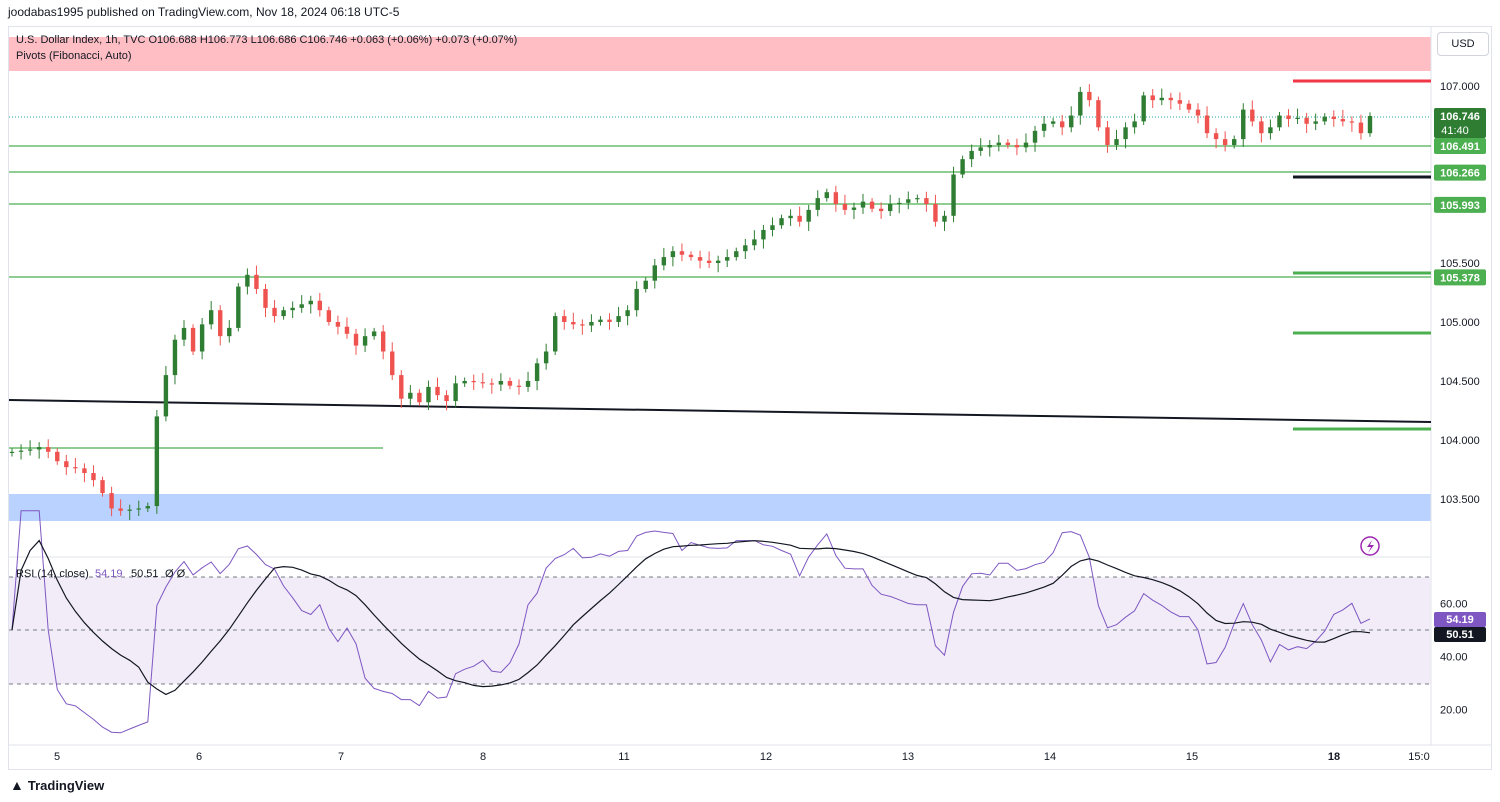  Describe the element at coordinates (1460, 635) in the screenshot. I see `rsi-ma-label: 50.51` at that location.